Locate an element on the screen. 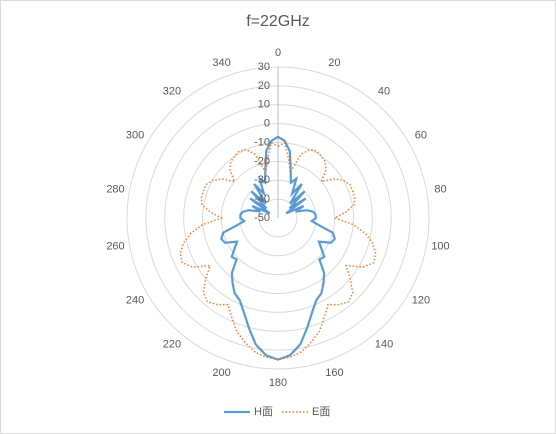 This screenshot has width=556, height=434. chart-title: f=22GHz is located at coordinates (278, 21).